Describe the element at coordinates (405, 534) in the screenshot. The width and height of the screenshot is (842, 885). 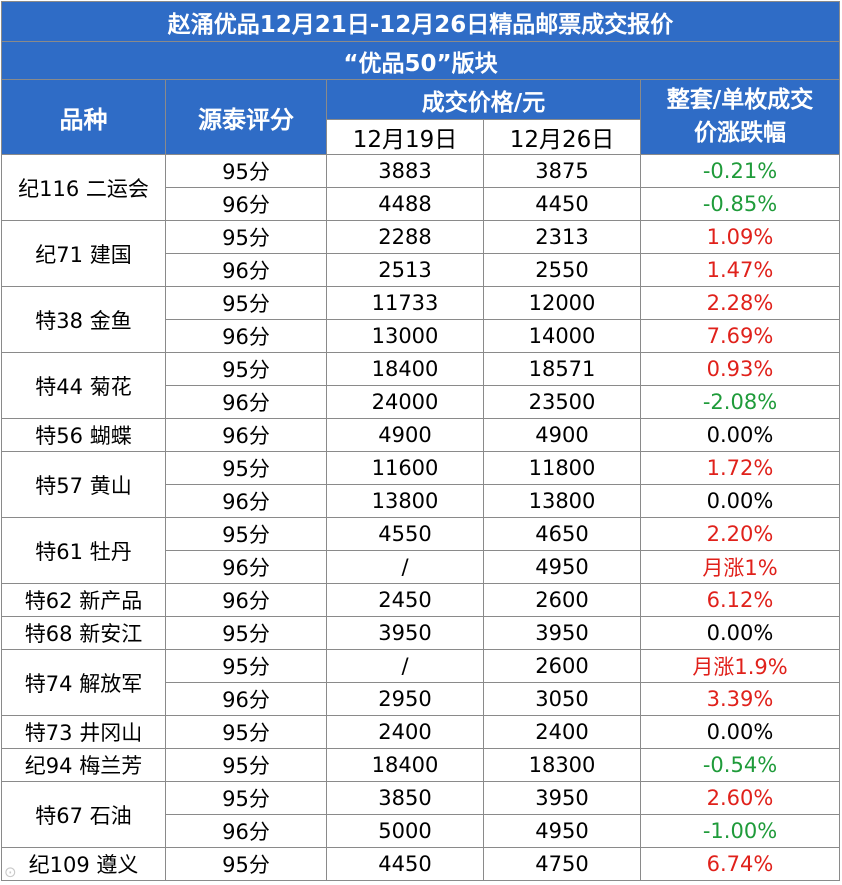
I see `price-date1-cell: 4550` at that location.